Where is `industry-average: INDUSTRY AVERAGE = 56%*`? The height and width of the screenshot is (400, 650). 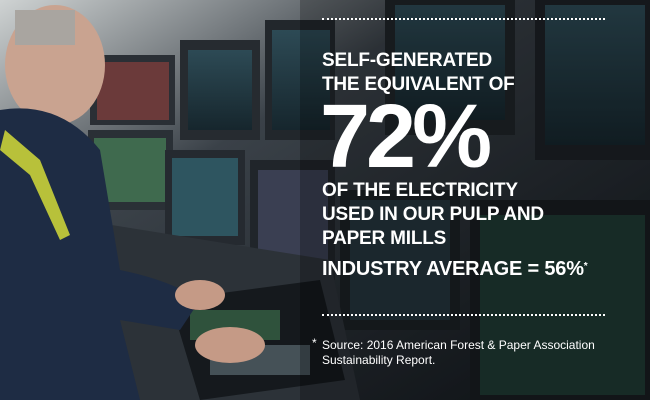
industry-average: INDUSTRY AVERAGE = 56%* is located at coordinates (455, 269).